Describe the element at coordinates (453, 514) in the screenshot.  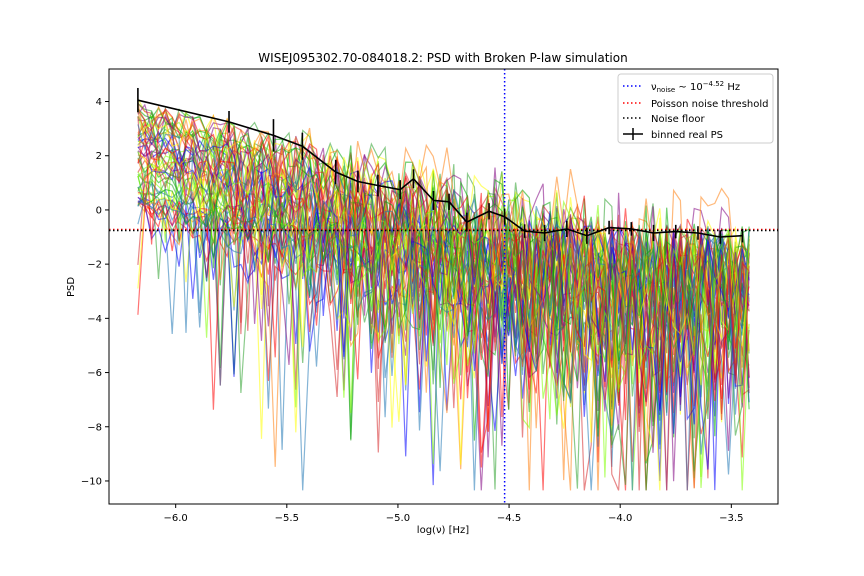
I see `x-axis-ticks: −6.0 −5.5 −5.0 −4.5 −4.0 −3.5` at that location.